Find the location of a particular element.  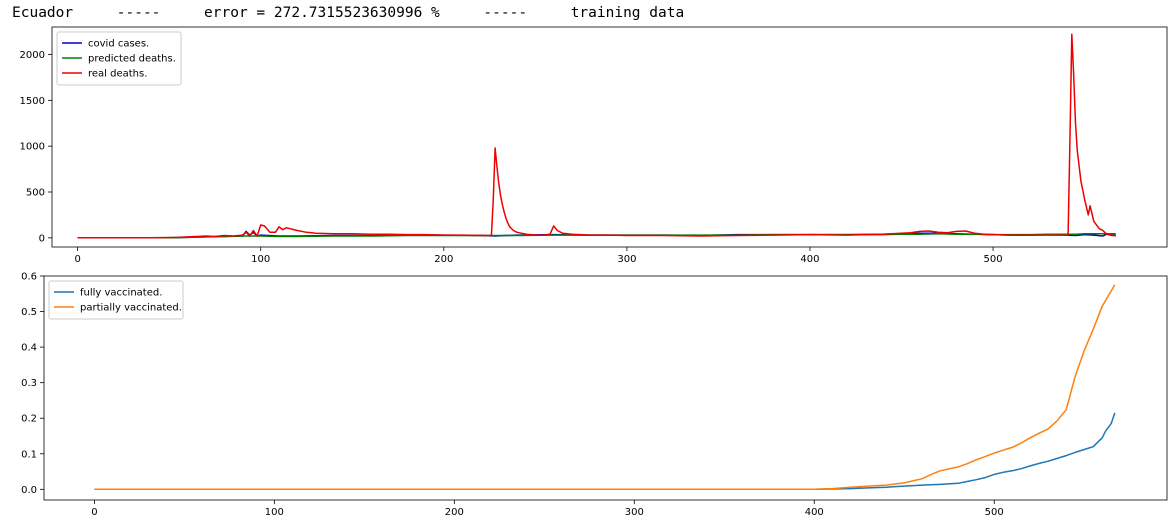

top-legend-label: predicted deaths. is located at coordinates (132, 59).